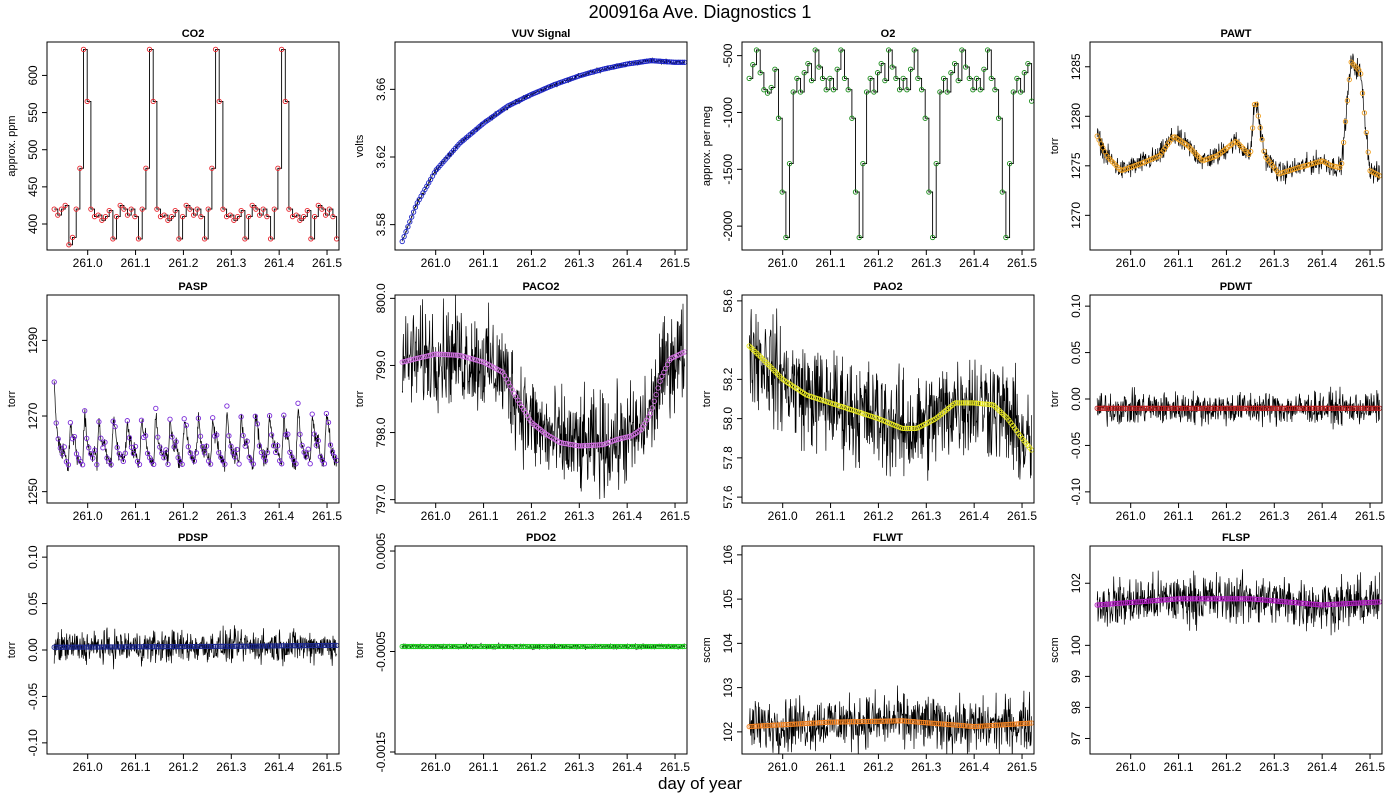  What do you see at coordinates (1131, 767) in the screenshot?
I see `flsp-x-tick-label: 261.0` at bounding box center [1131, 767].